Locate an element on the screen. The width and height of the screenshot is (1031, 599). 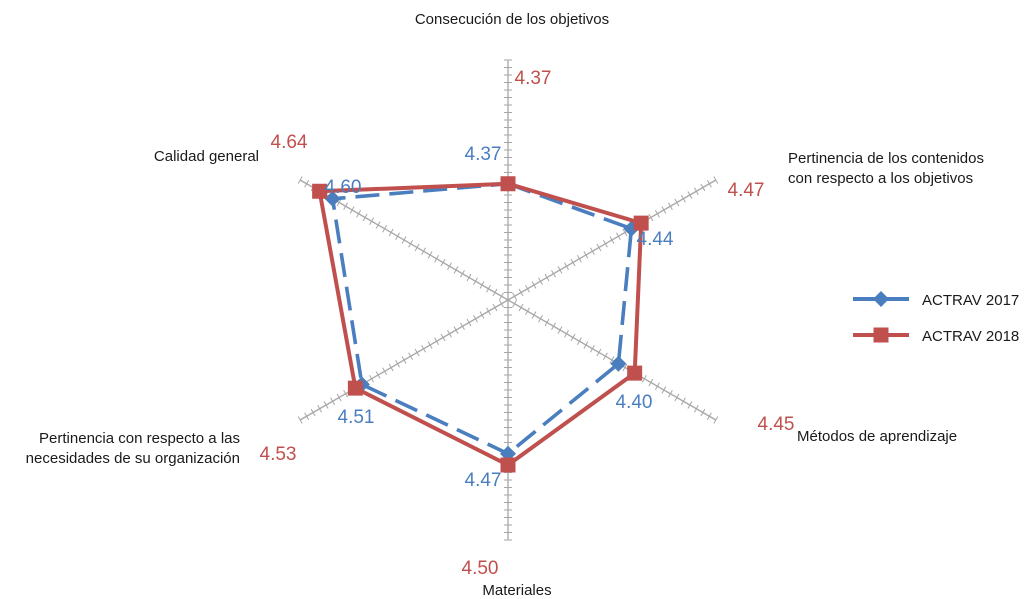
axis-label-2-0: Métodos de aprendizaje is located at coordinates (877, 436).